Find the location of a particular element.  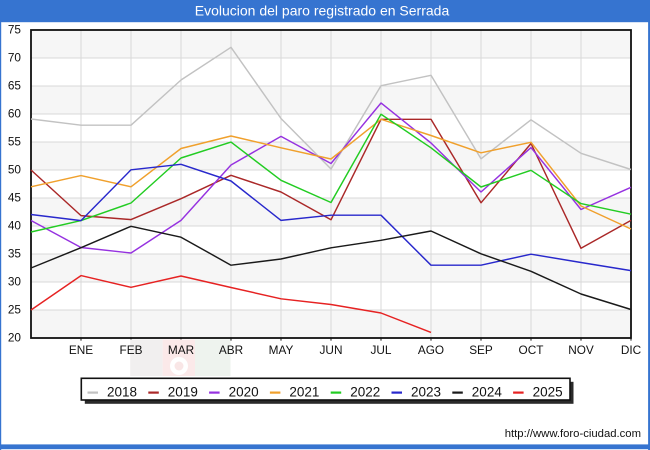

svg-text: 2024 is located at coordinates (487, 392).